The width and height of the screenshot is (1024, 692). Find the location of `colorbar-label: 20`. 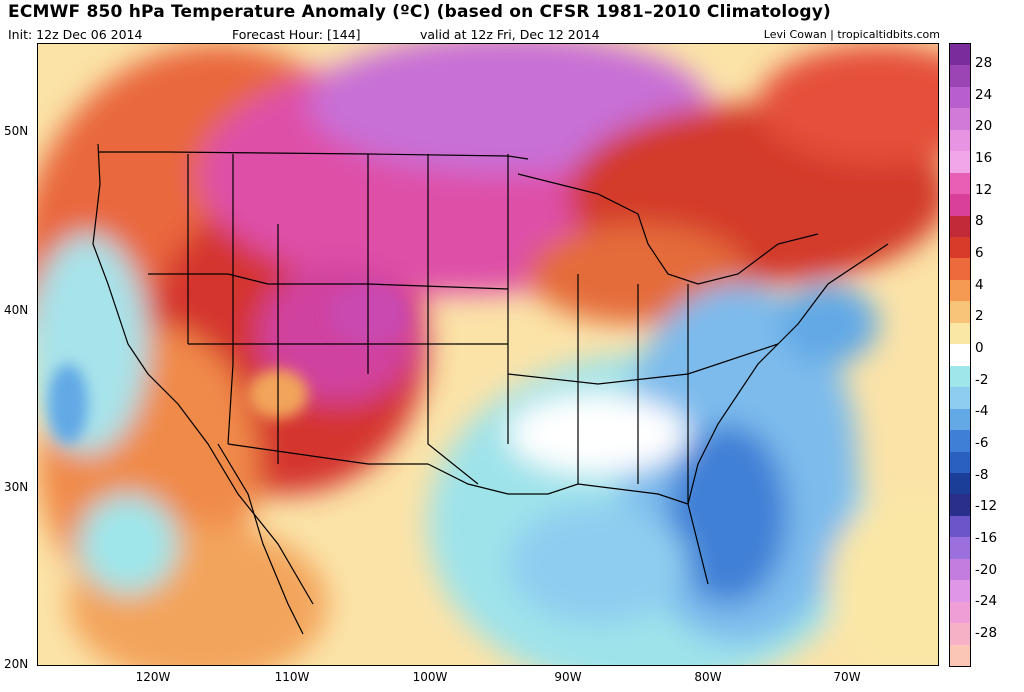

colorbar-label: 20 is located at coordinates (984, 126).